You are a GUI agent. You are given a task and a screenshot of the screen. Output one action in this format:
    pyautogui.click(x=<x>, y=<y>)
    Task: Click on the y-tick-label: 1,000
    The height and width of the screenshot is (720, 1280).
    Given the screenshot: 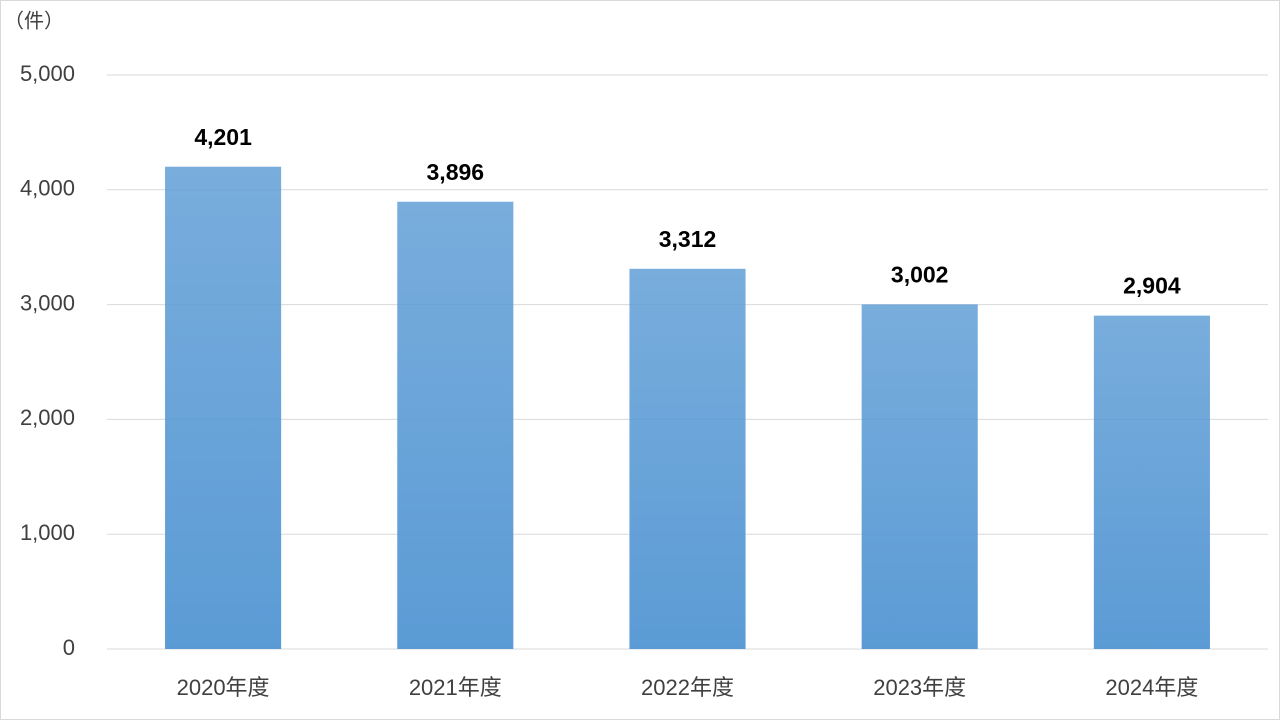 What is the action you would take?
    pyautogui.click(x=47, y=532)
    